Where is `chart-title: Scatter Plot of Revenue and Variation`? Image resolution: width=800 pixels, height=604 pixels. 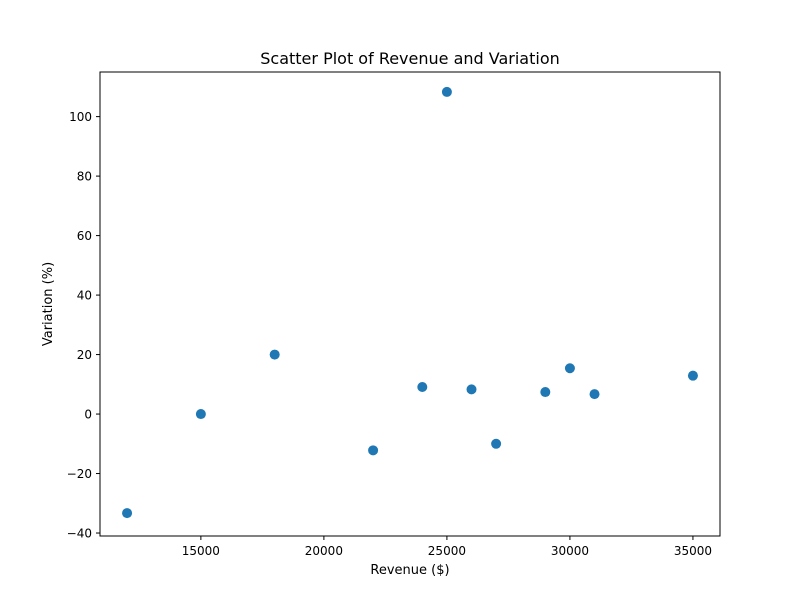
chart-title: Scatter Plot of Revenue and Variation is located at coordinates (410, 58).